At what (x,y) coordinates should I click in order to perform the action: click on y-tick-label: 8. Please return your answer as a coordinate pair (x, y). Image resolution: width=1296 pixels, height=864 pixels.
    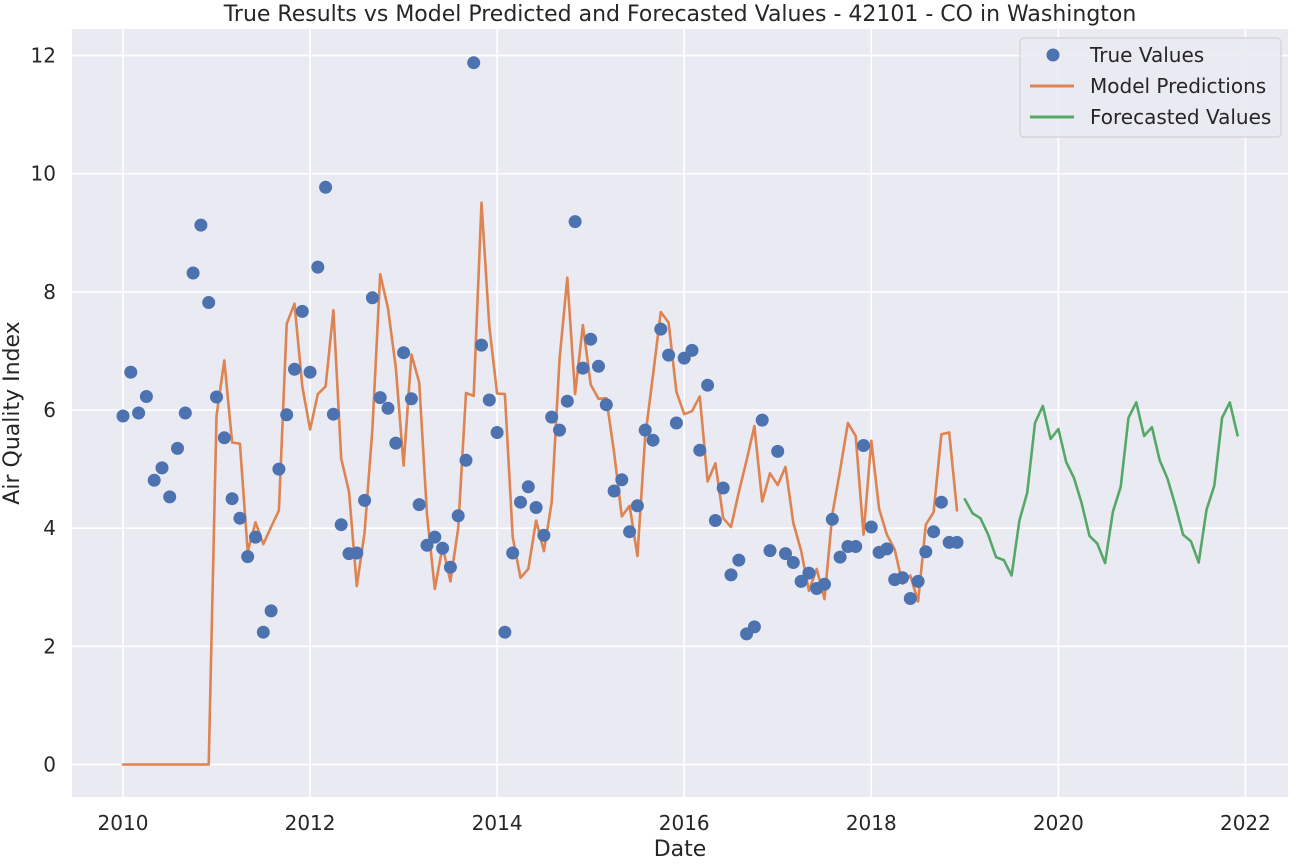
    Looking at the image, I should click on (49, 292).